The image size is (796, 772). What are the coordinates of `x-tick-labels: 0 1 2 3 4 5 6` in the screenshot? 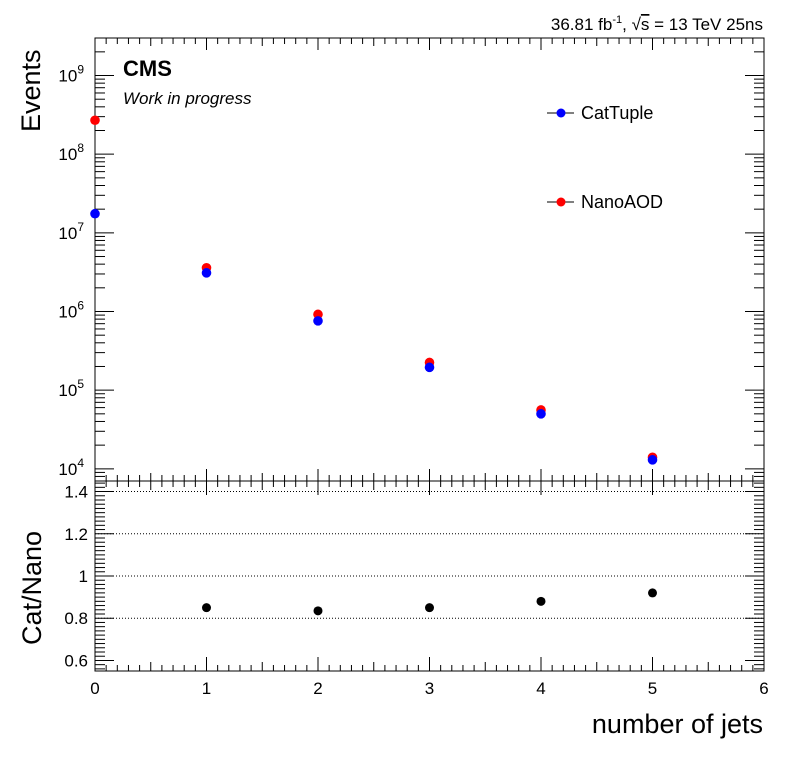 It's located at (429, 688).